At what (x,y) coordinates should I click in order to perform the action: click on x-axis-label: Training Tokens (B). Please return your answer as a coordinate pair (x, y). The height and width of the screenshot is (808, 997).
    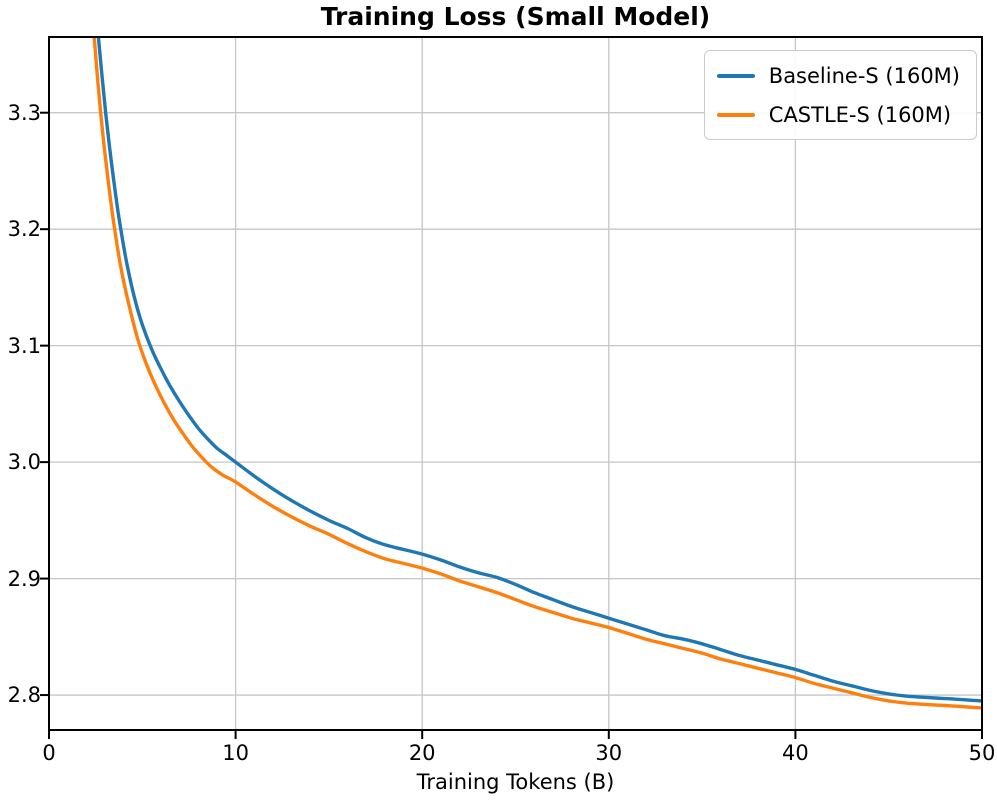
    Looking at the image, I should click on (515, 782).